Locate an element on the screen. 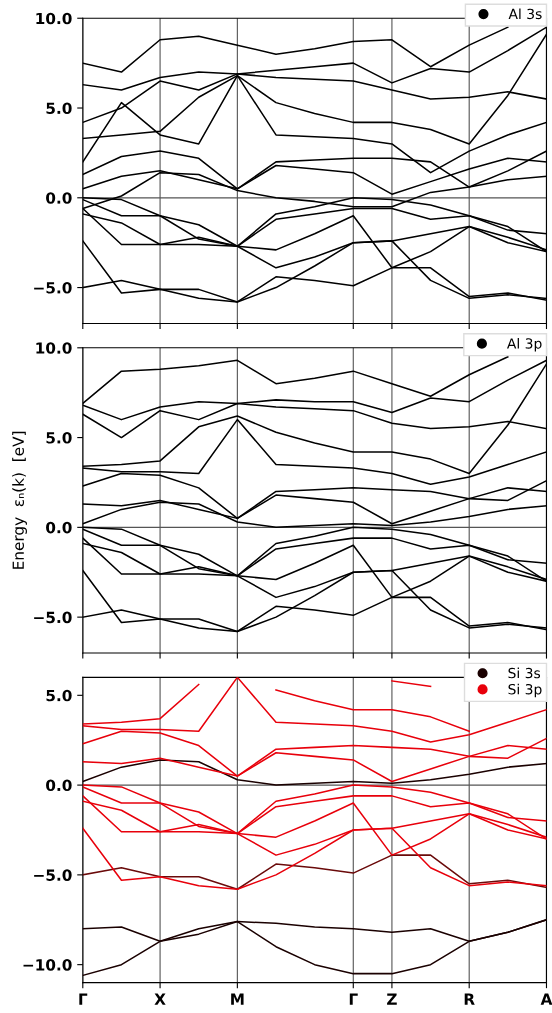 This screenshot has height=1013, width=552. legend-label: Al 3s is located at coordinates (525, 14).